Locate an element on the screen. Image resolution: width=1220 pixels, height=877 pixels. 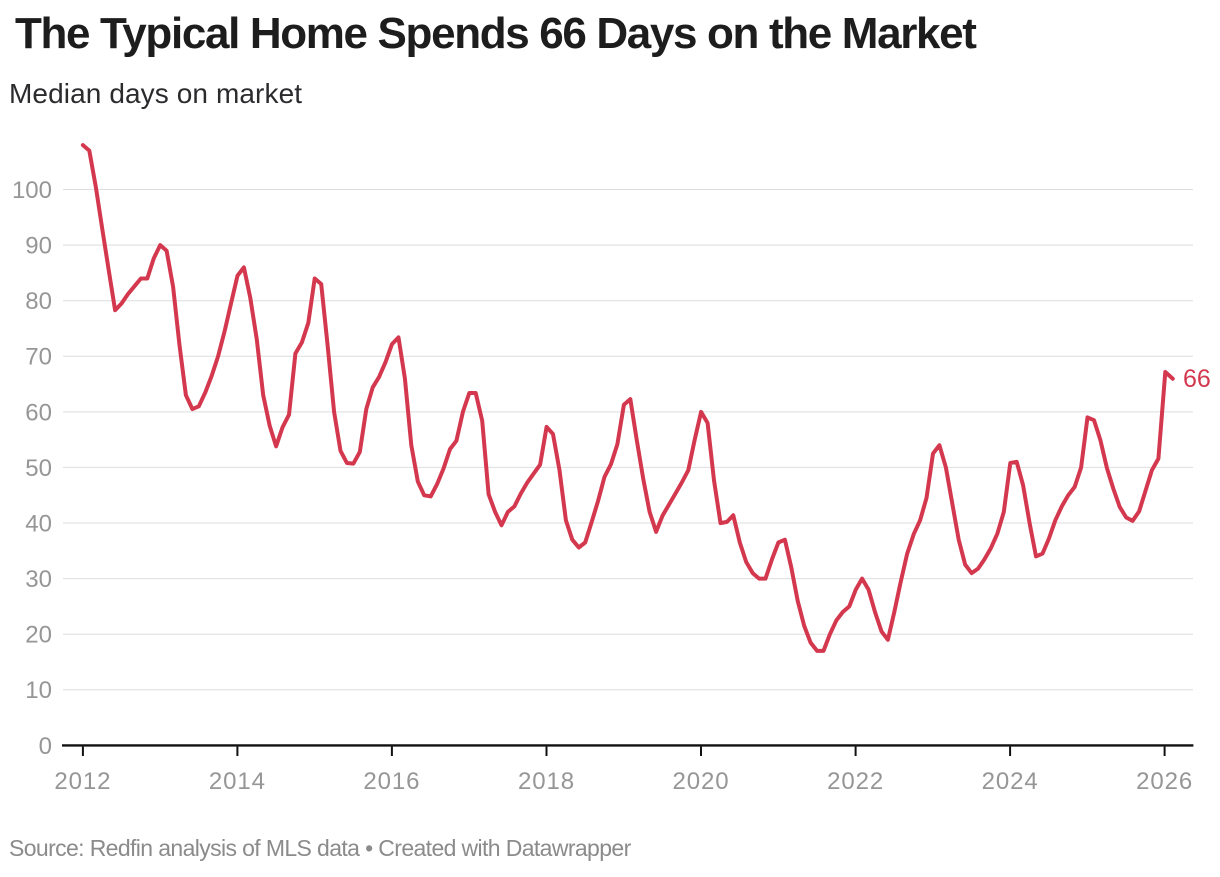
svg-text: 2018 is located at coordinates (546, 781).